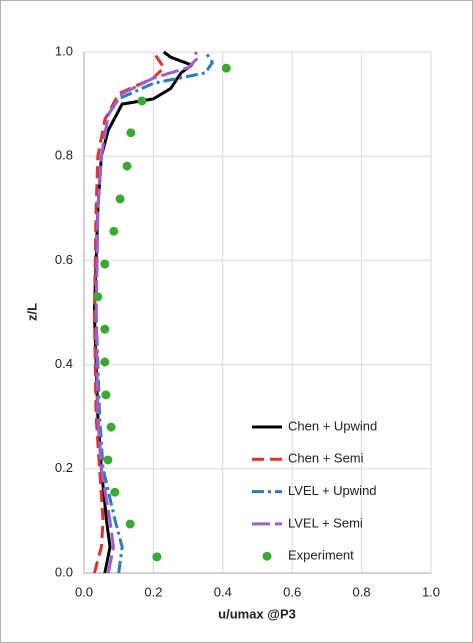 The width and height of the screenshot is (473, 643). I want to click on y-axis-title: z/L, so click(31, 312).